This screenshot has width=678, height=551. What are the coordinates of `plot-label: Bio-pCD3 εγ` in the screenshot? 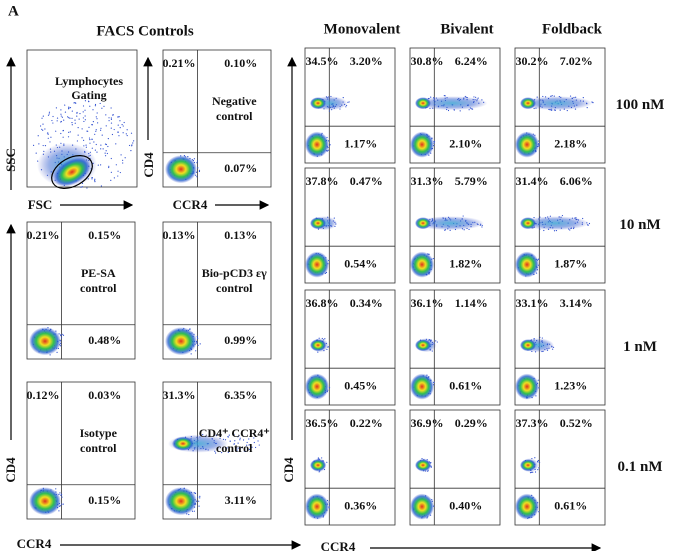 It's located at (234, 273).